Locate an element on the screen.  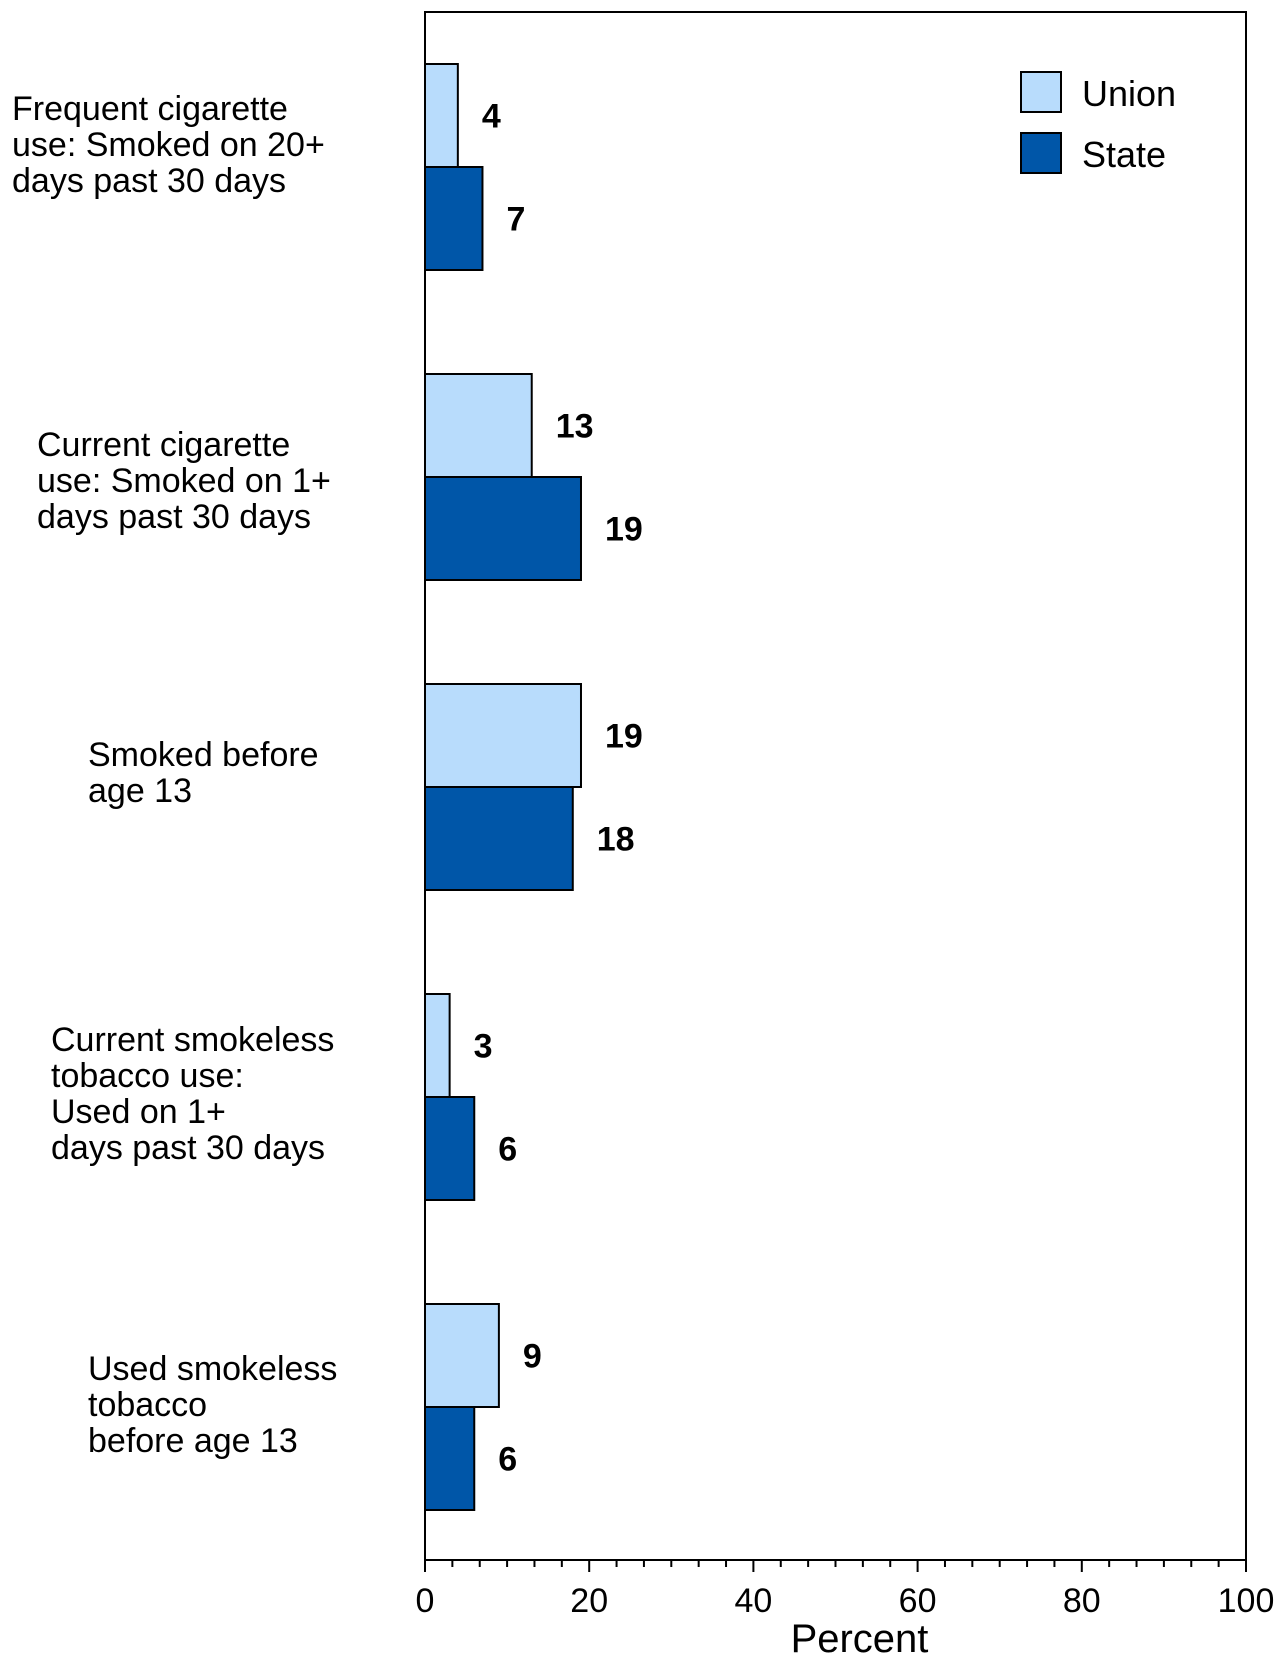
value-label-union-3: 3 is located at coordinates (483, 1047).